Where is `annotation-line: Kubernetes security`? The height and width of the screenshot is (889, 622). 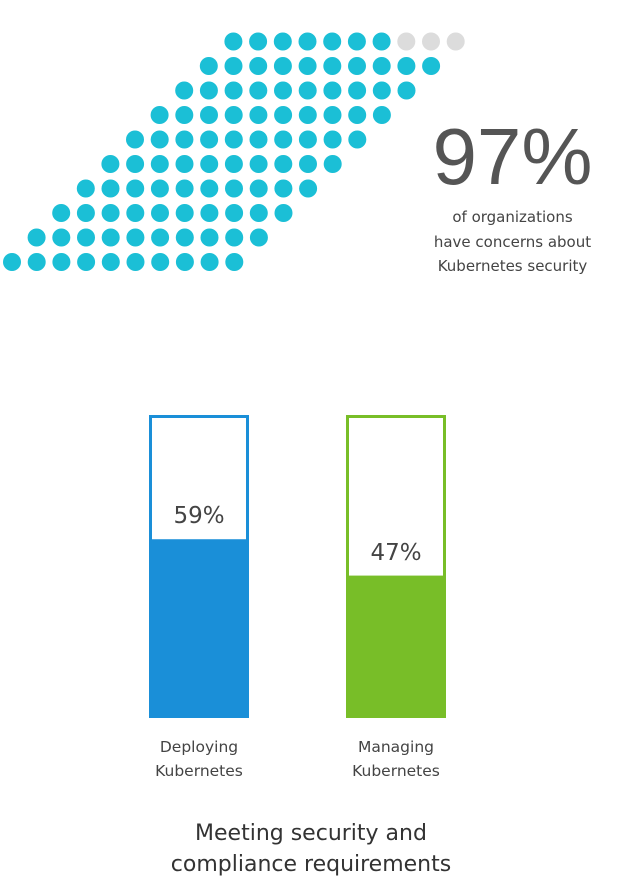 annotation-line: Kubernetes security is located at coordinates (512, 266).